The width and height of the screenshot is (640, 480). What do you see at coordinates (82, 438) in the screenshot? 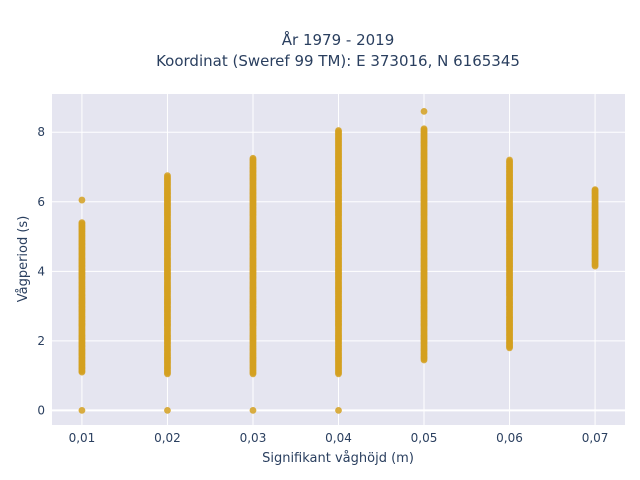
I see `x-tick-label-0: 0,01` at bounding box center [82, 438].